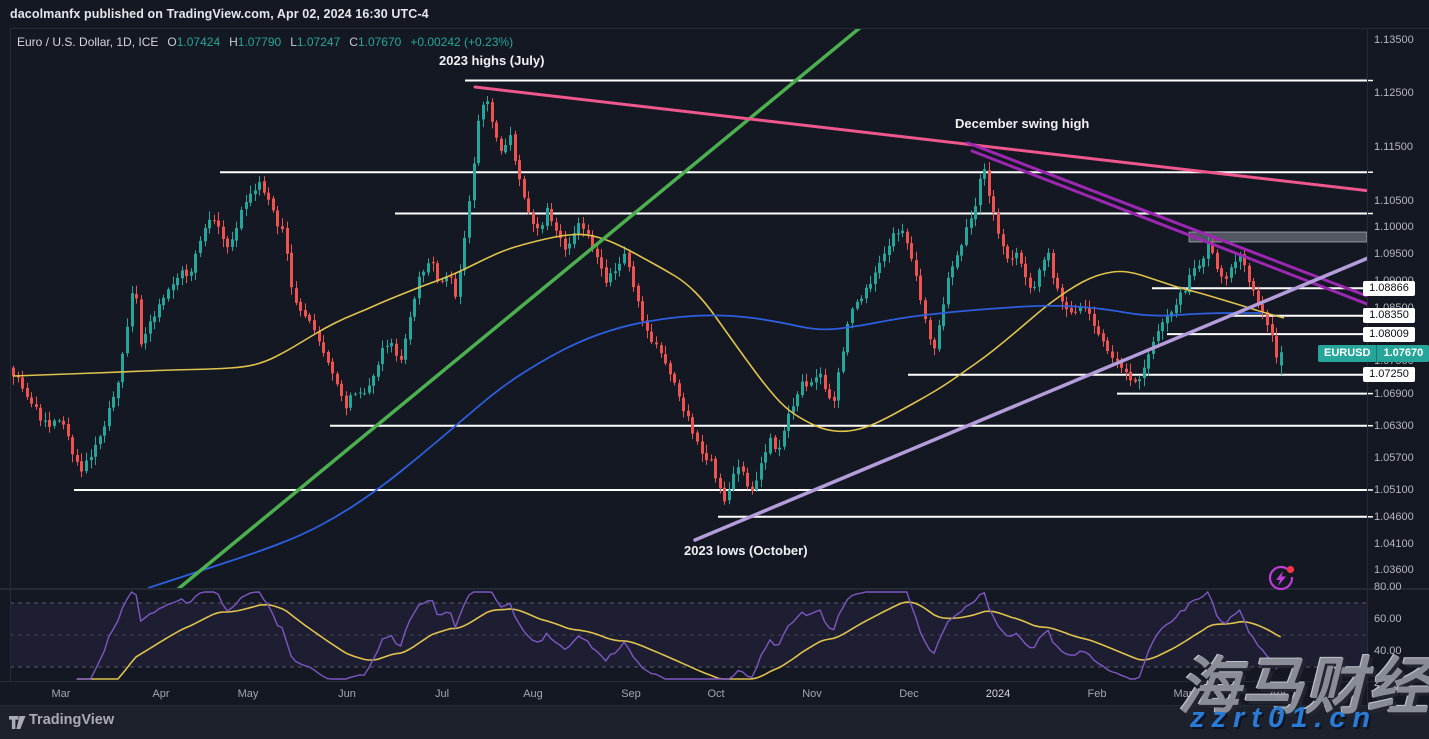  Describe the element at coordinates (1394, 490) in the screenshot. I see `price-axis-label: 1.05100` at that location.